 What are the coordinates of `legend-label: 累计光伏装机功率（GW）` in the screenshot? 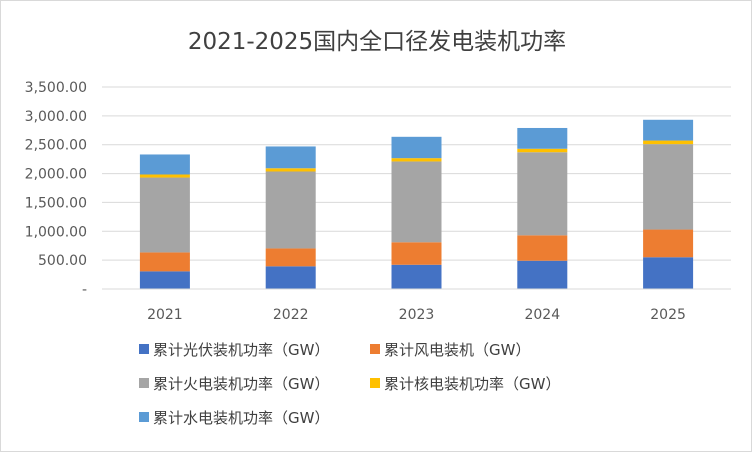 It's located at (241, 350).